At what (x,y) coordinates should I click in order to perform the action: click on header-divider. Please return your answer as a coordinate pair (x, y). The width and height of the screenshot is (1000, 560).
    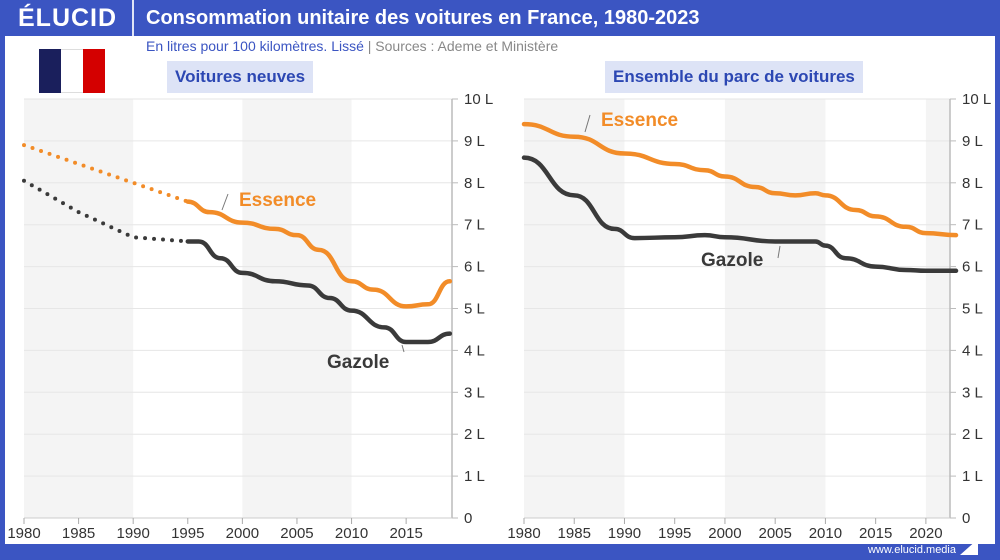
    Looking at the image, I should click on (133, 18).